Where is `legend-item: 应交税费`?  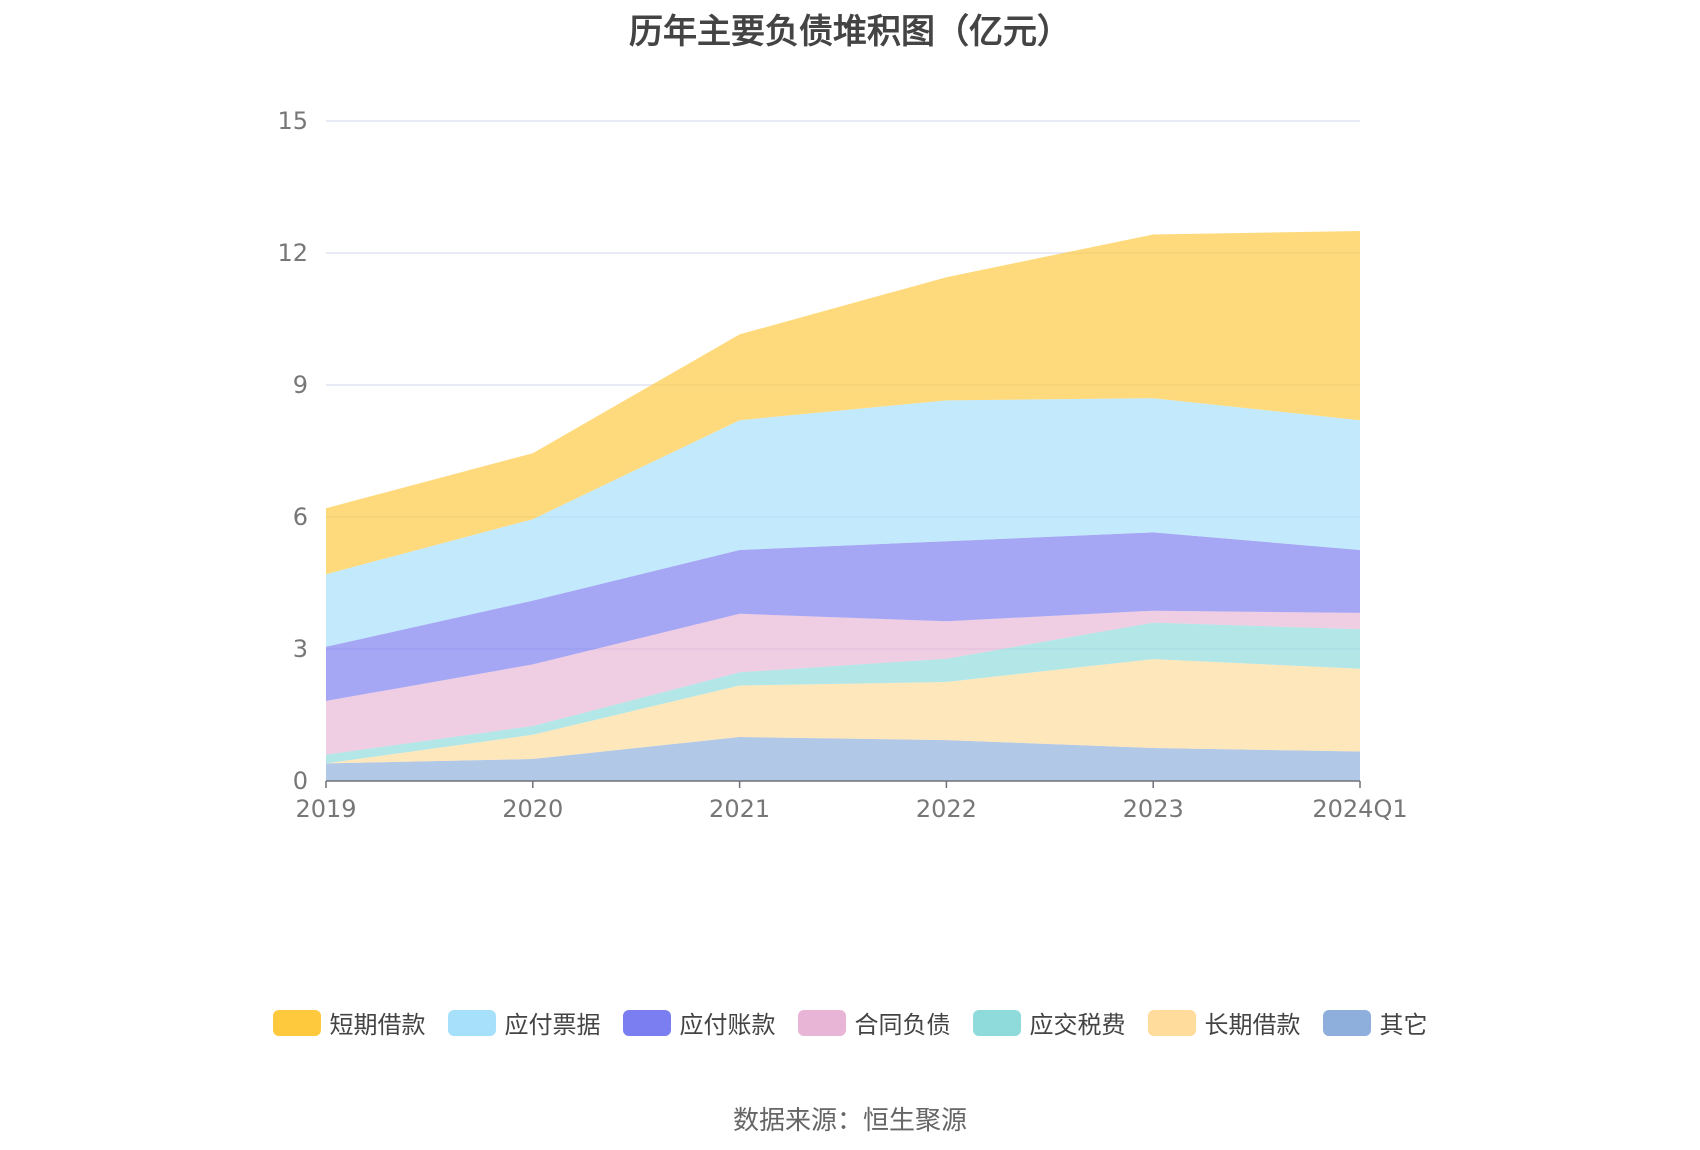
legend-item: 应交税费 is located at coordinates (1049, 1022).